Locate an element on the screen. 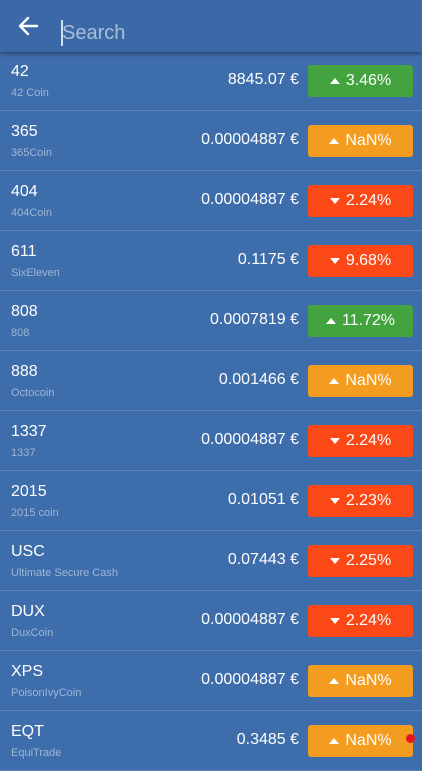  change-text: 11.72% is located at coordinates (368, 320).